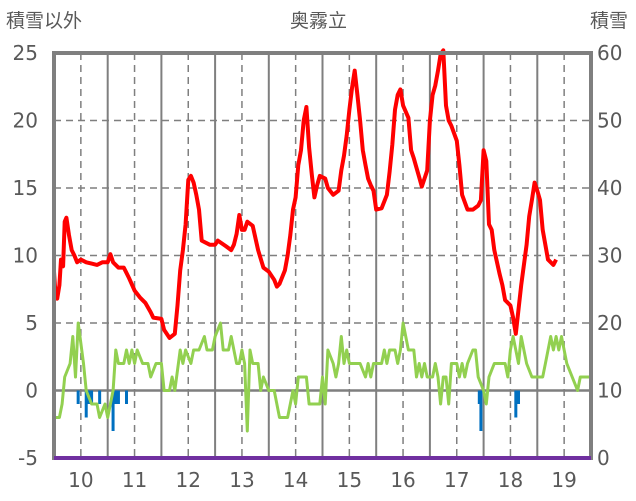 This screenshot has width=636, height=501. I want to click on y-tick-left: 25, so click(25, 53).